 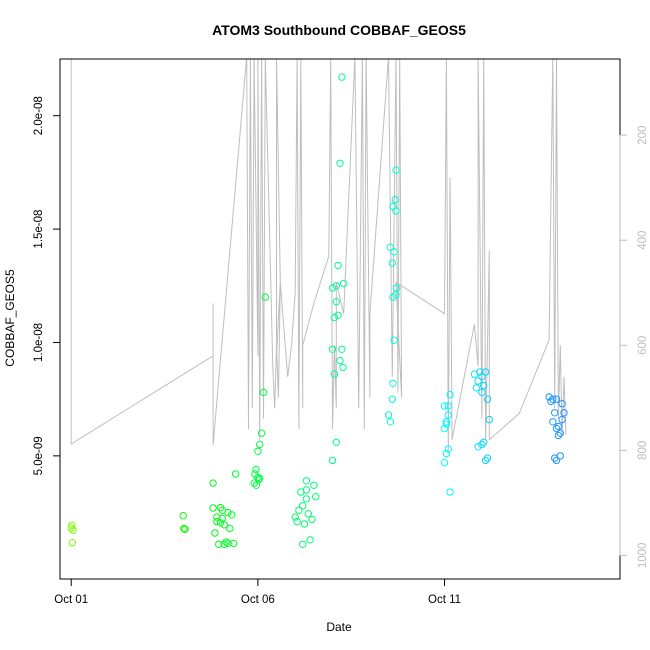 What do you see at coordinates (643, 135) in the screenshot?
I see `y2-tick-label: 200` at bounding box center [643, 135].